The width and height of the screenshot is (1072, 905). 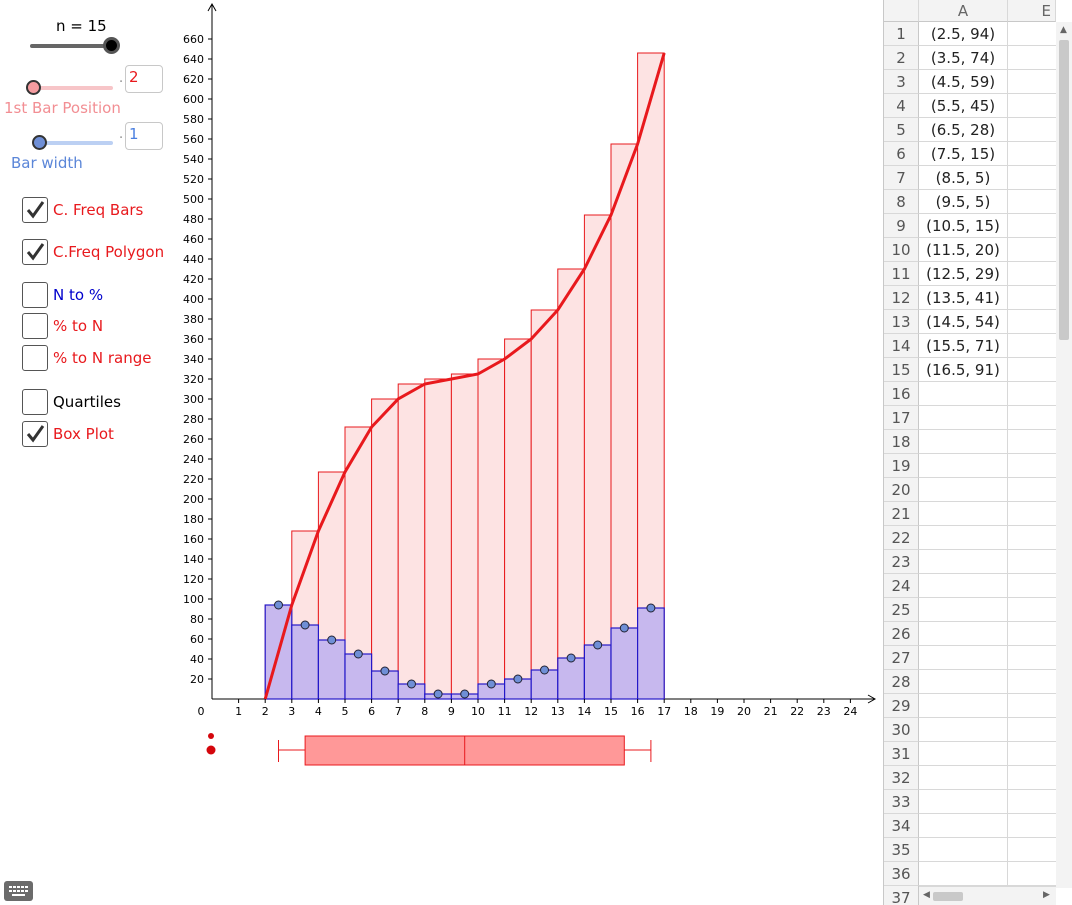 What do you see at coordinates (39, 142) in the screenshot?
I see `bar-width-slider-knob` at bounding box center [39, 142].